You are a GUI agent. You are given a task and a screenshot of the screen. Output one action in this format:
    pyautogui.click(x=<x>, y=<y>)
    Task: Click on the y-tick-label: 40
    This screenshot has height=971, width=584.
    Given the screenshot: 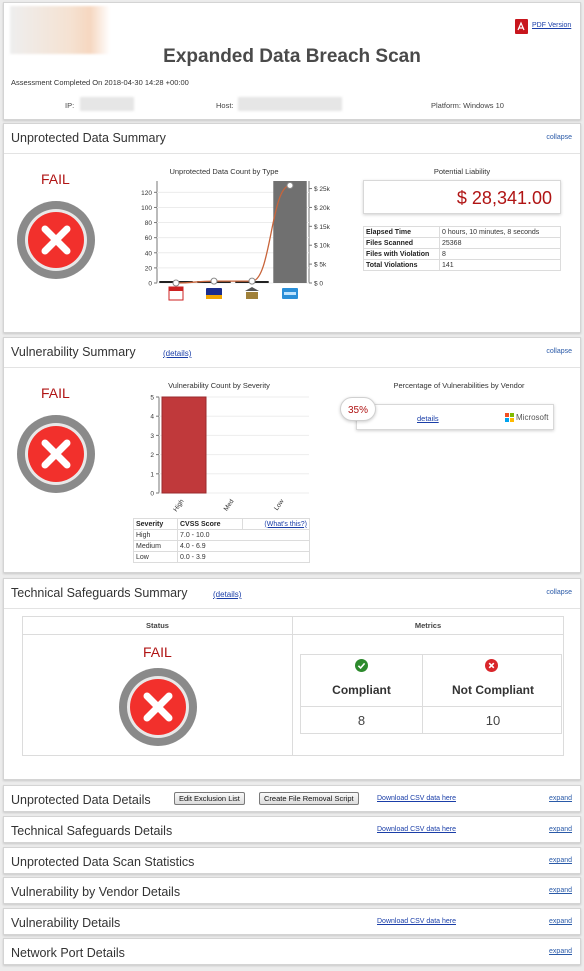 What is the action you would take?
    pyautogui.click(x=149, y=253)
    